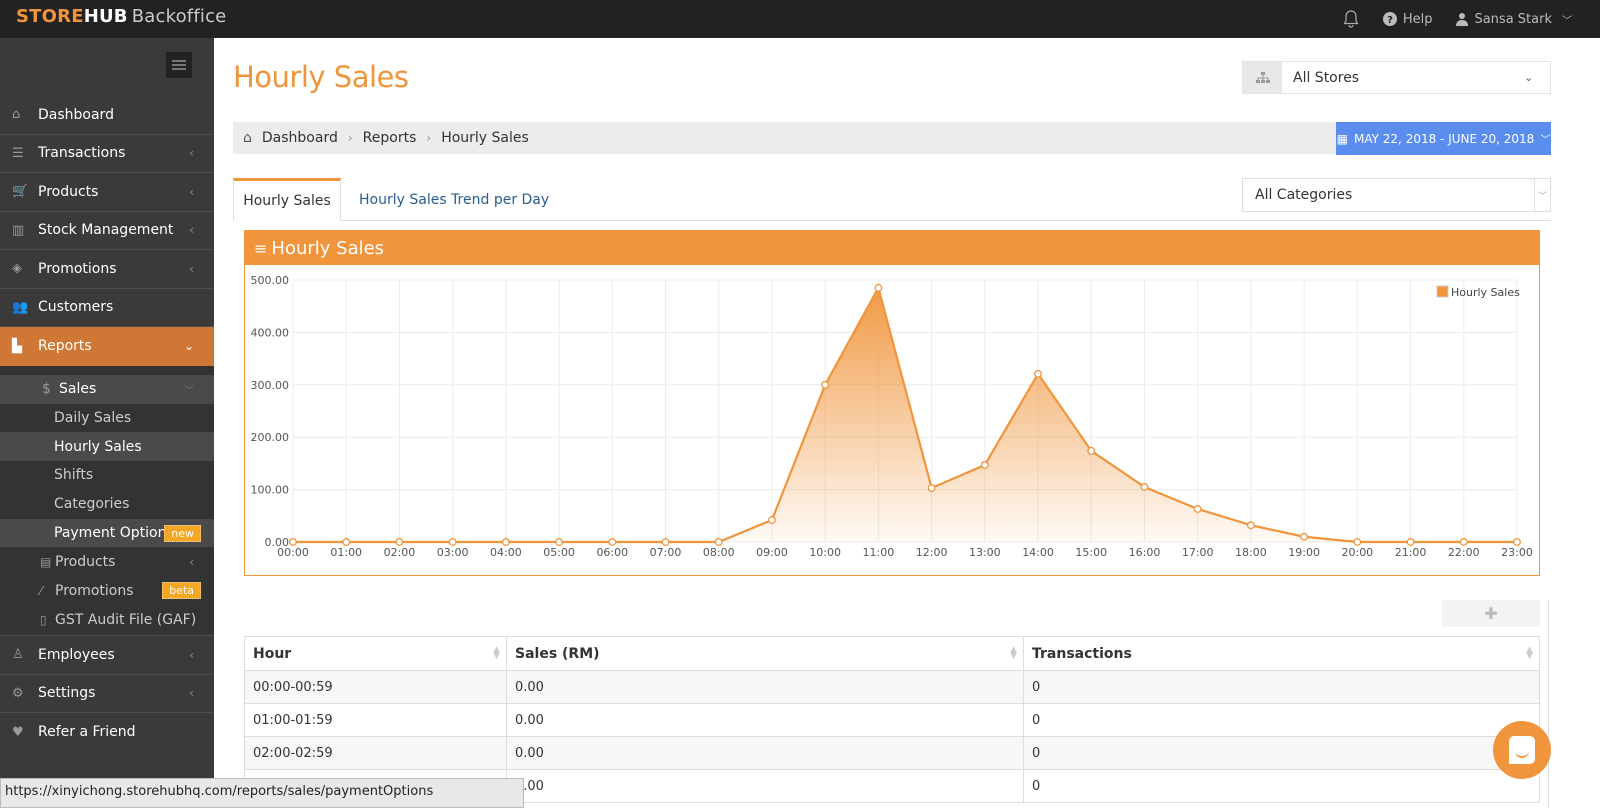 This screenshot has width=1600, height=808. I want to click on heart-icon: ♥, so click(18, 732).